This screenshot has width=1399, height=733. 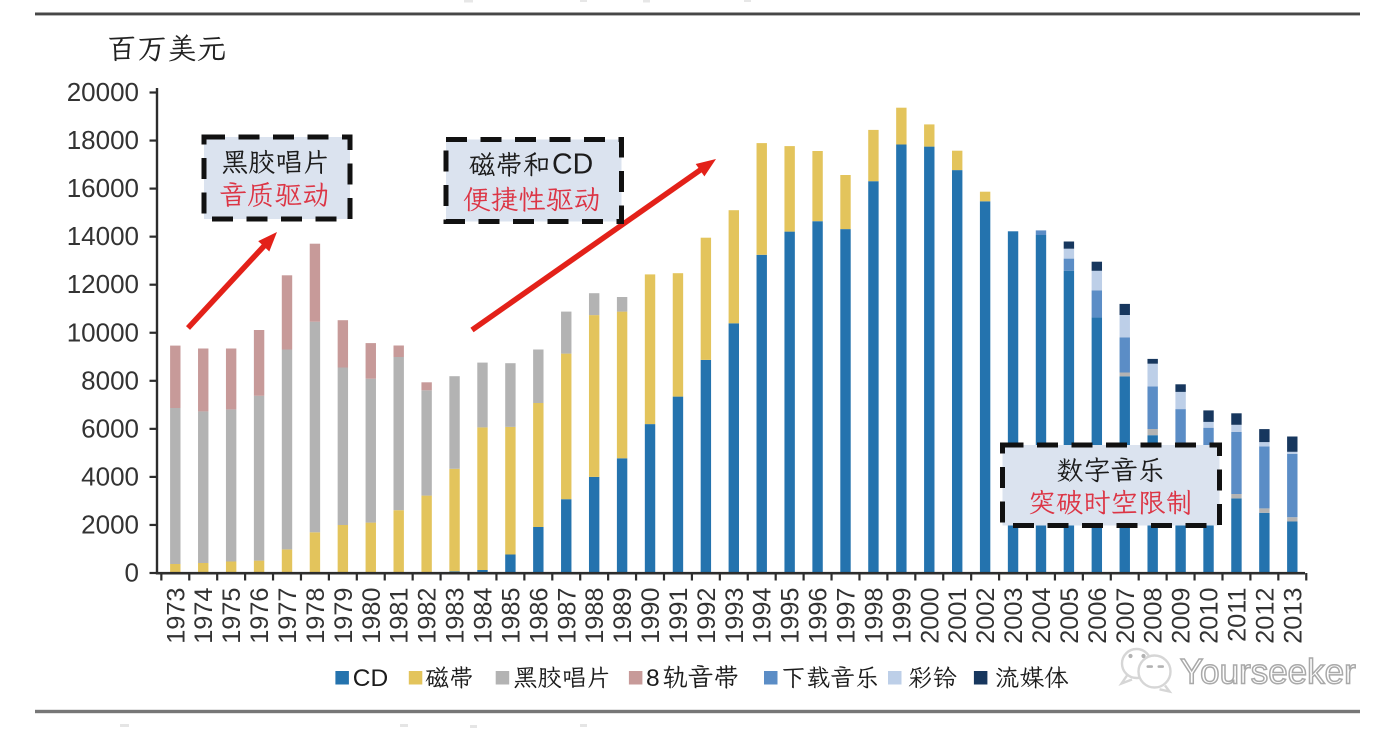 I want to click on svg-text: 1979, so click(x=344, y=616).